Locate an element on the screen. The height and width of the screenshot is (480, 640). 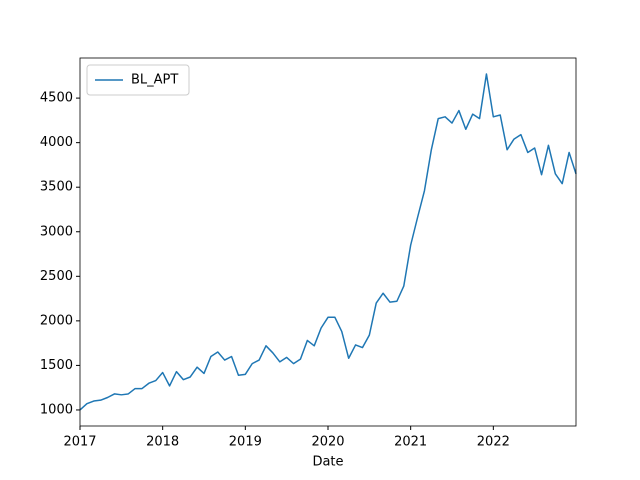
x-tick-label: 2022 is located at coordinates (493, 442).